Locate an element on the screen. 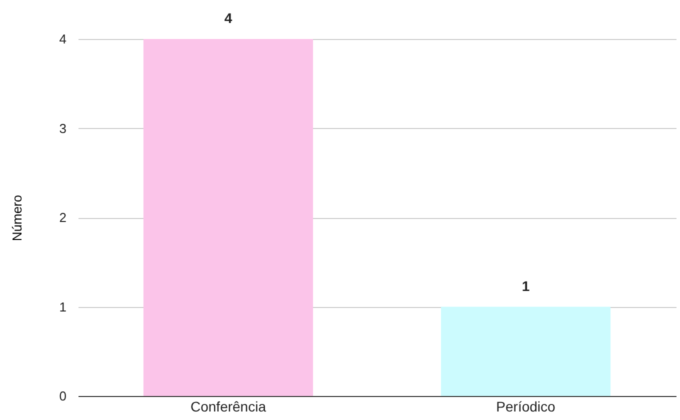 Image resolution: width=680 pixels, height=420 pixels. y-tick-label: 4 is located at coordinates (62, 39).